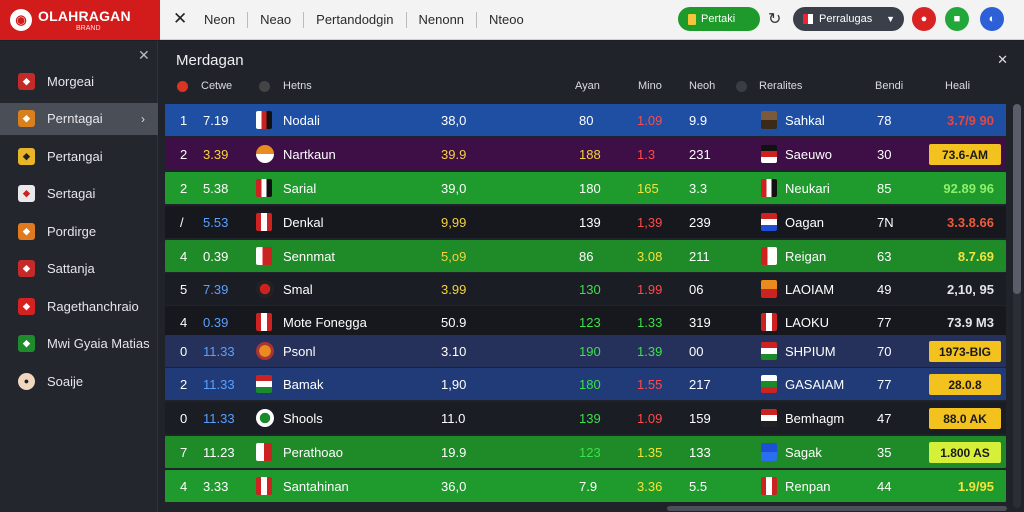  I want to click on table-row: 2 11.33 Bamak 1,90 180 1.55 217 GASAIAM 77 28.0.8, so click(585, 384).